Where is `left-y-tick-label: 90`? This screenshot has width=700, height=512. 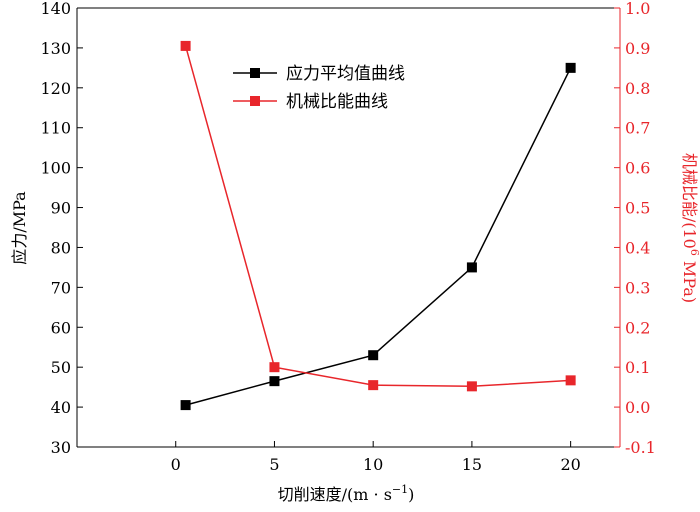 left-y-tick-label: 90 is located at coordinates (61, 208).